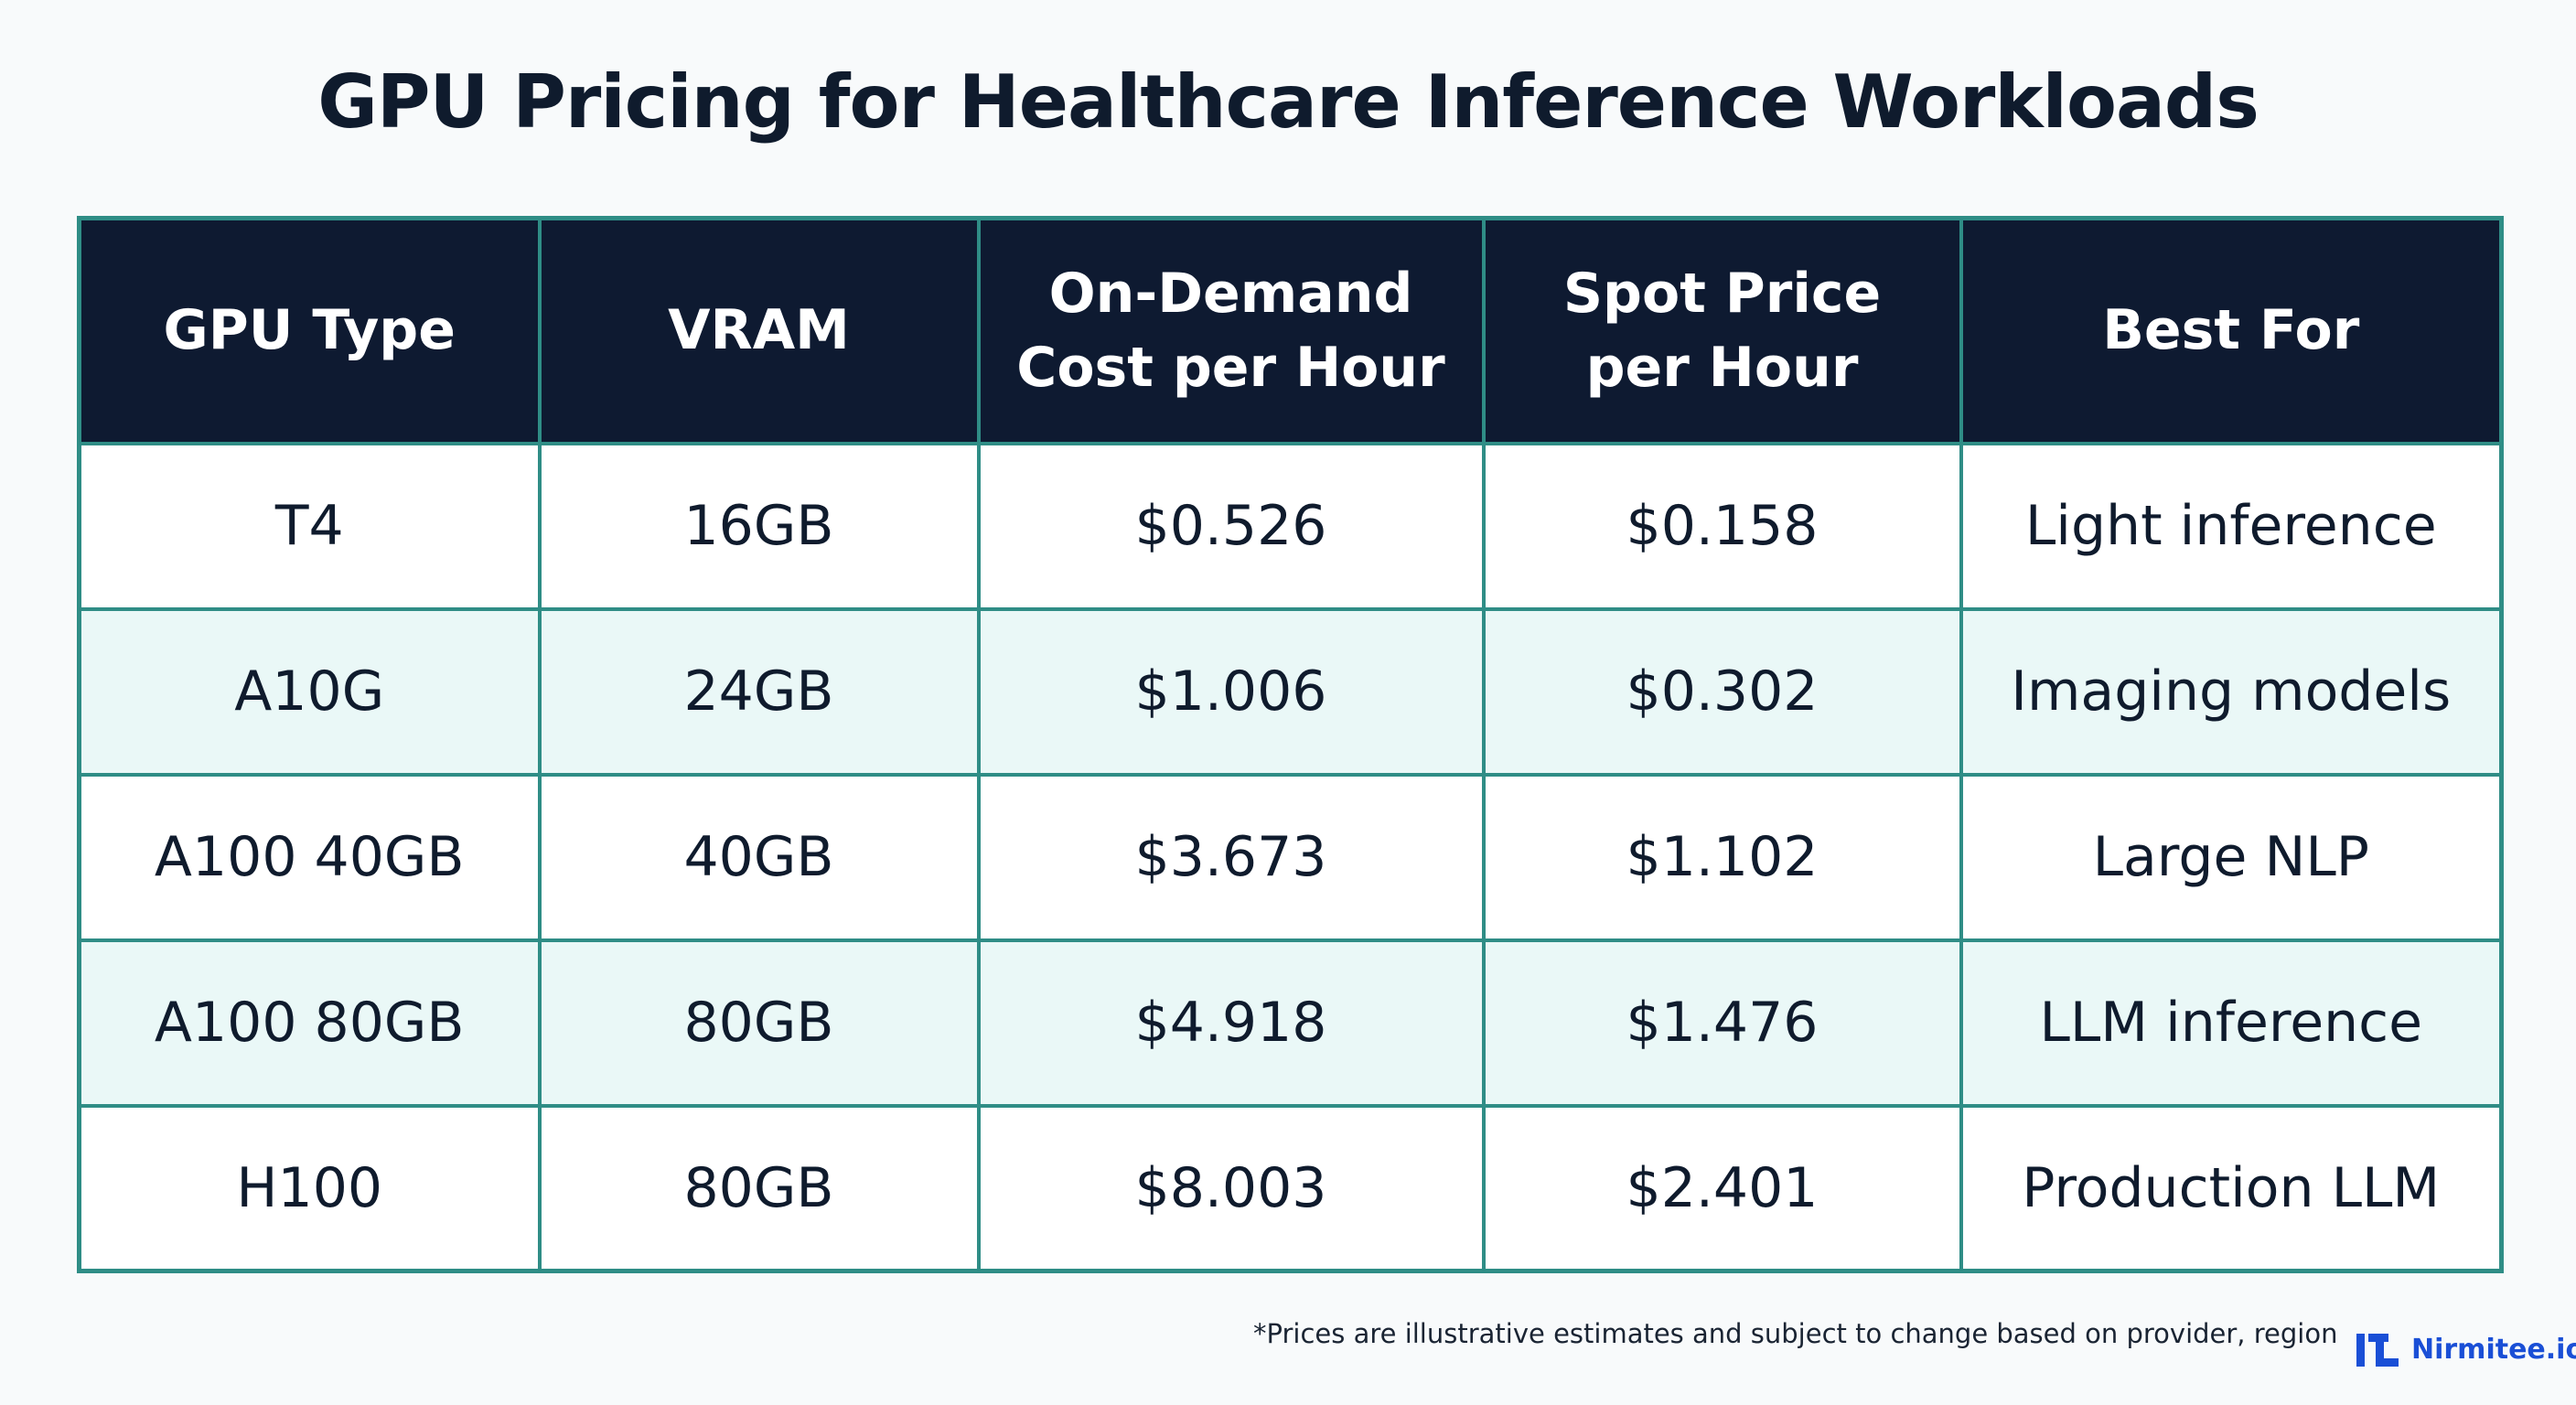 The image size is (2576, 1405). I want to click on brand-name: Nirmitee.io, so click(2494, 1350).